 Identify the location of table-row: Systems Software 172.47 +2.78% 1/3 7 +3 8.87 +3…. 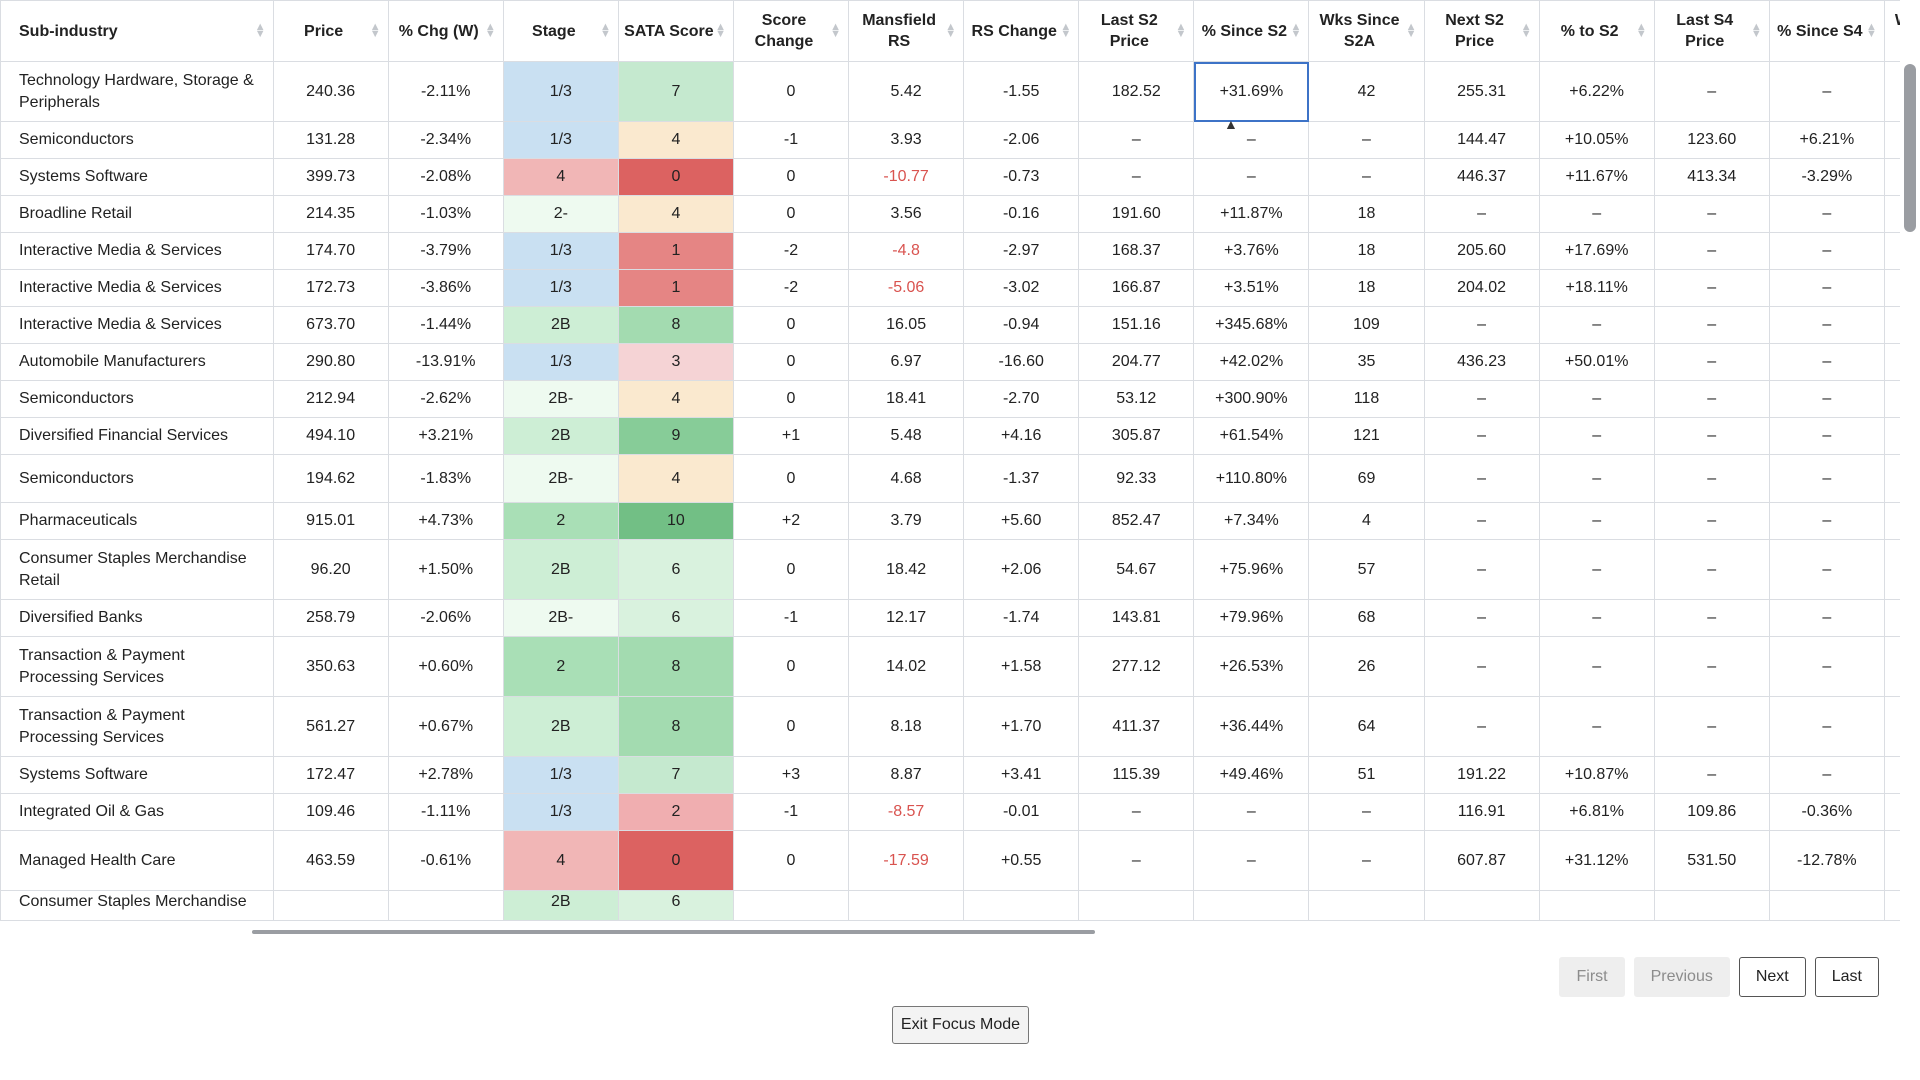
(950, 775).